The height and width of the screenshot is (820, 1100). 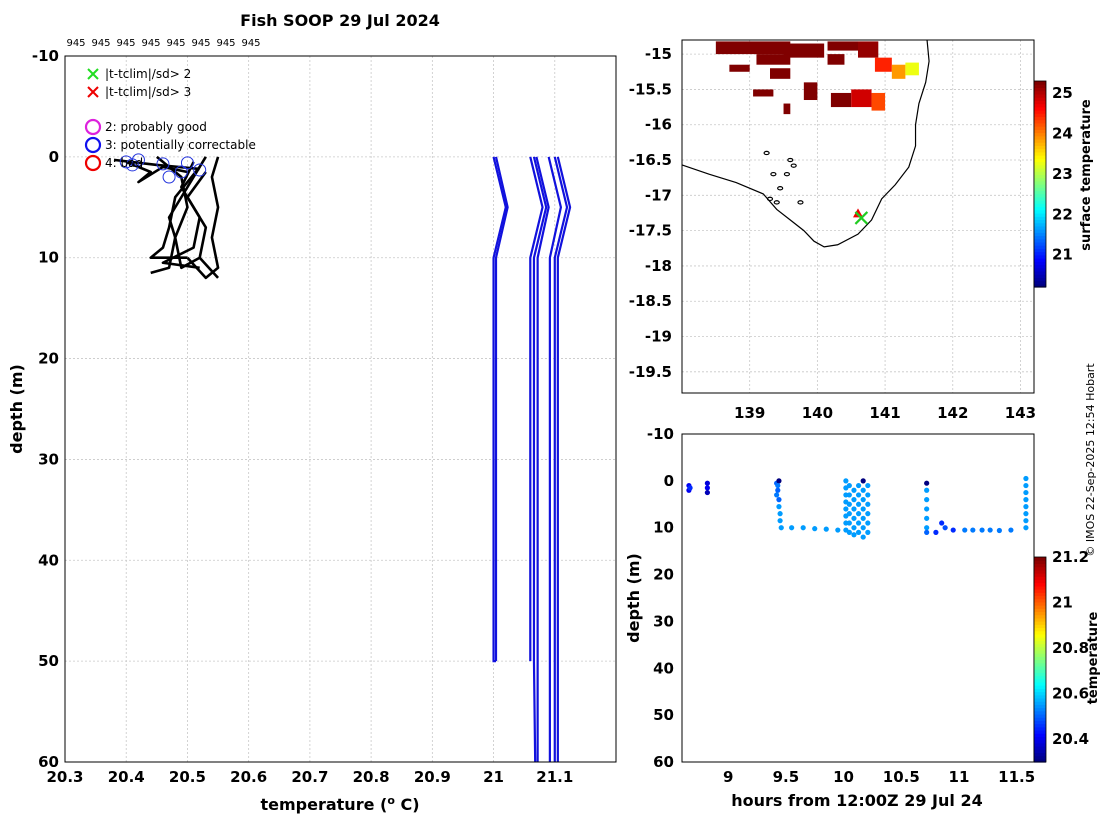 What do you see at coordinates (660, 598) in the screenshot?
I see `scatter-y-ticks: -10 0 10 20 30 40 50 60` at bounding box center [660, 598].